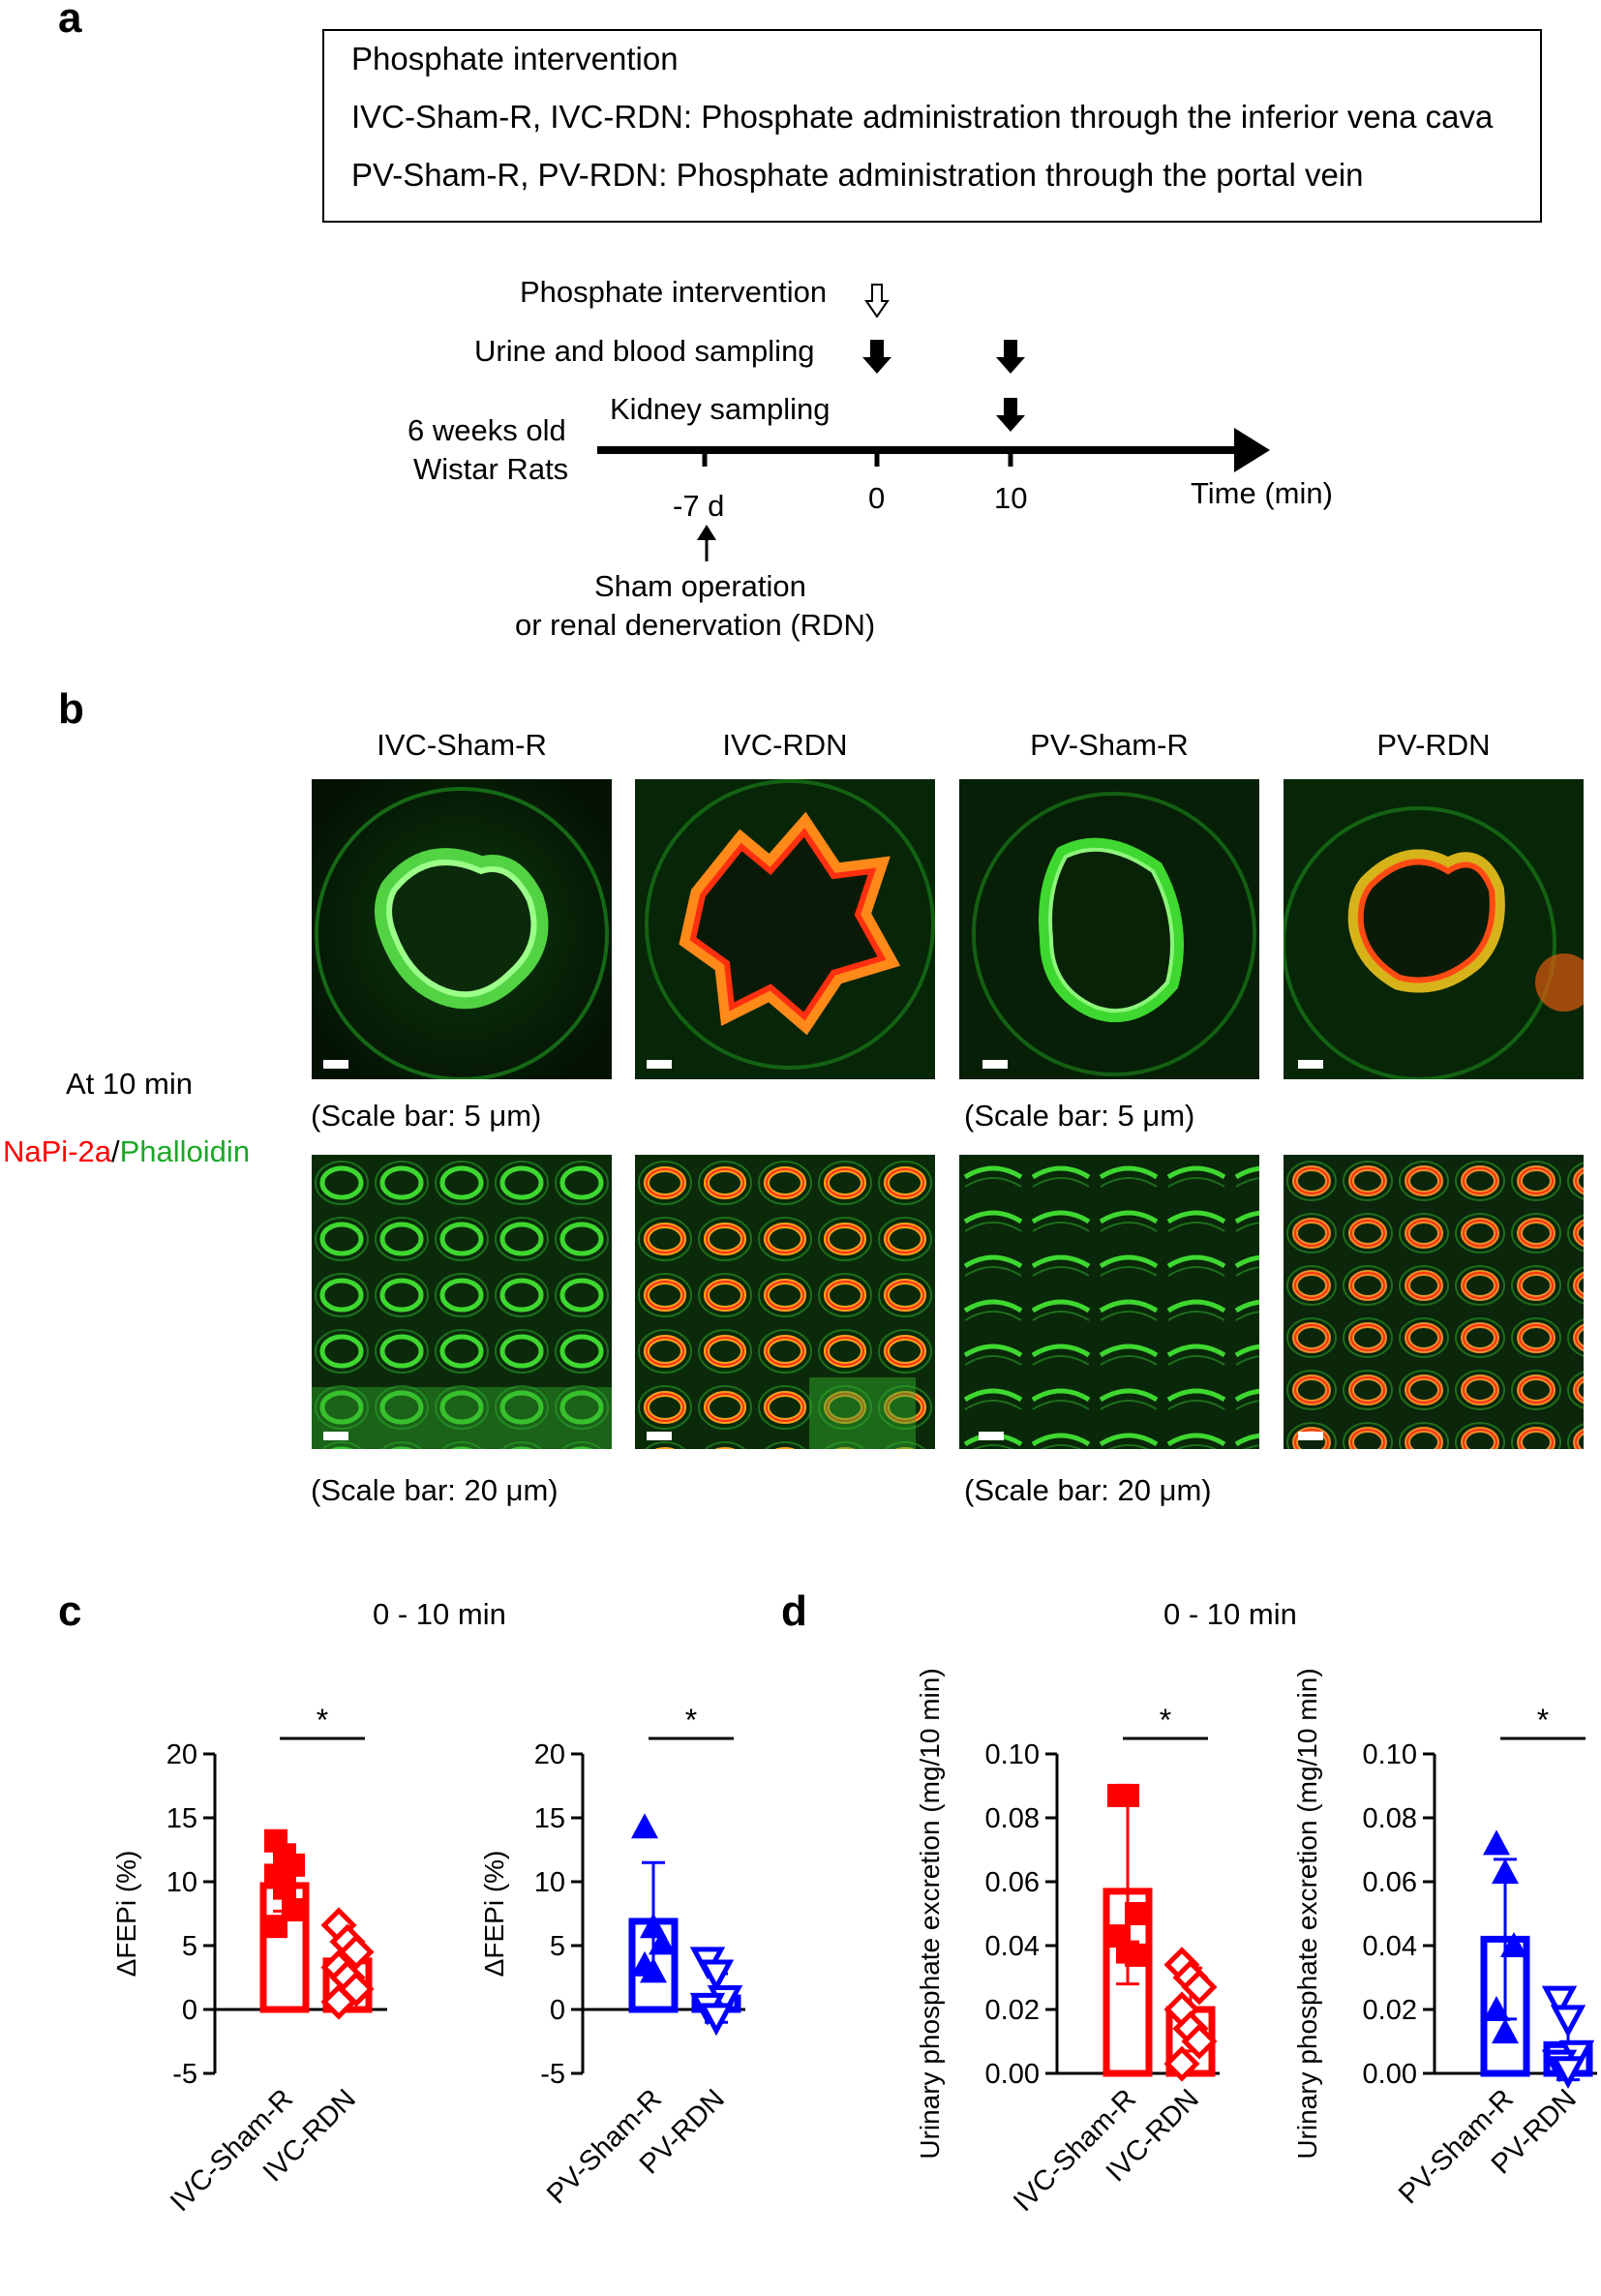 Image resolution: width=1601 pixels, height=2296 pixels. Describe the element at coordinates (785, 929) in the screenshot. I see `micrograph-ivc-rdn-high-mag` at that location.